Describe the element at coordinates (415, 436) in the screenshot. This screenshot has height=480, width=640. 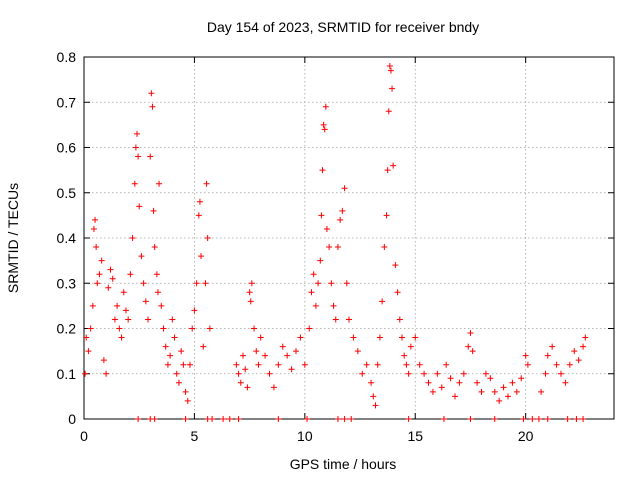
I see `x-tick-label: 15` at that location.